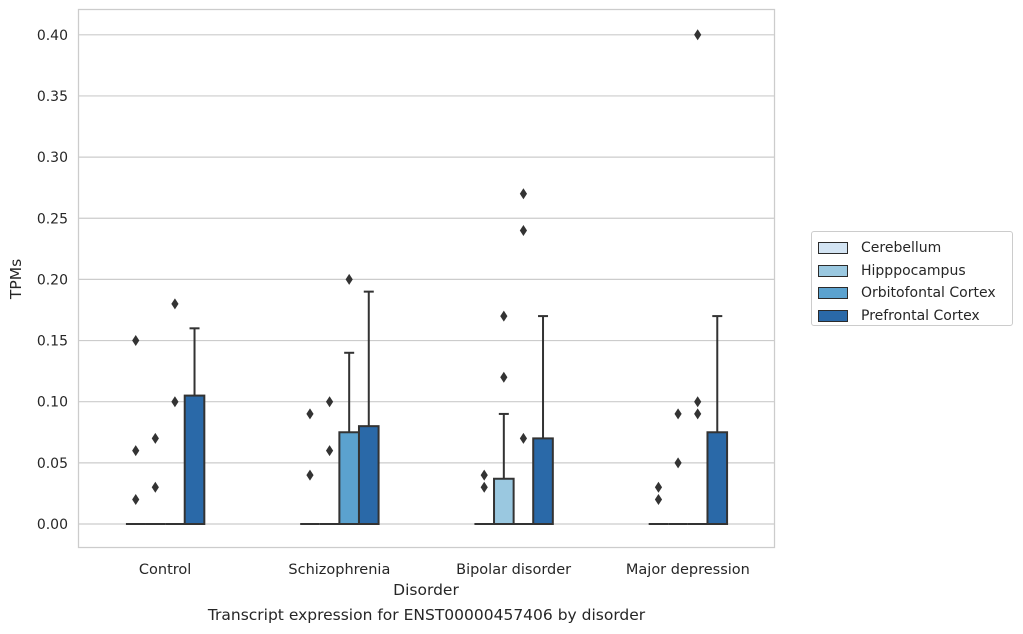  What do you see at coordinates (52, 158) in the screenshot?
I see `y-tick-label: 0.30` at bounding box center [52, 158].